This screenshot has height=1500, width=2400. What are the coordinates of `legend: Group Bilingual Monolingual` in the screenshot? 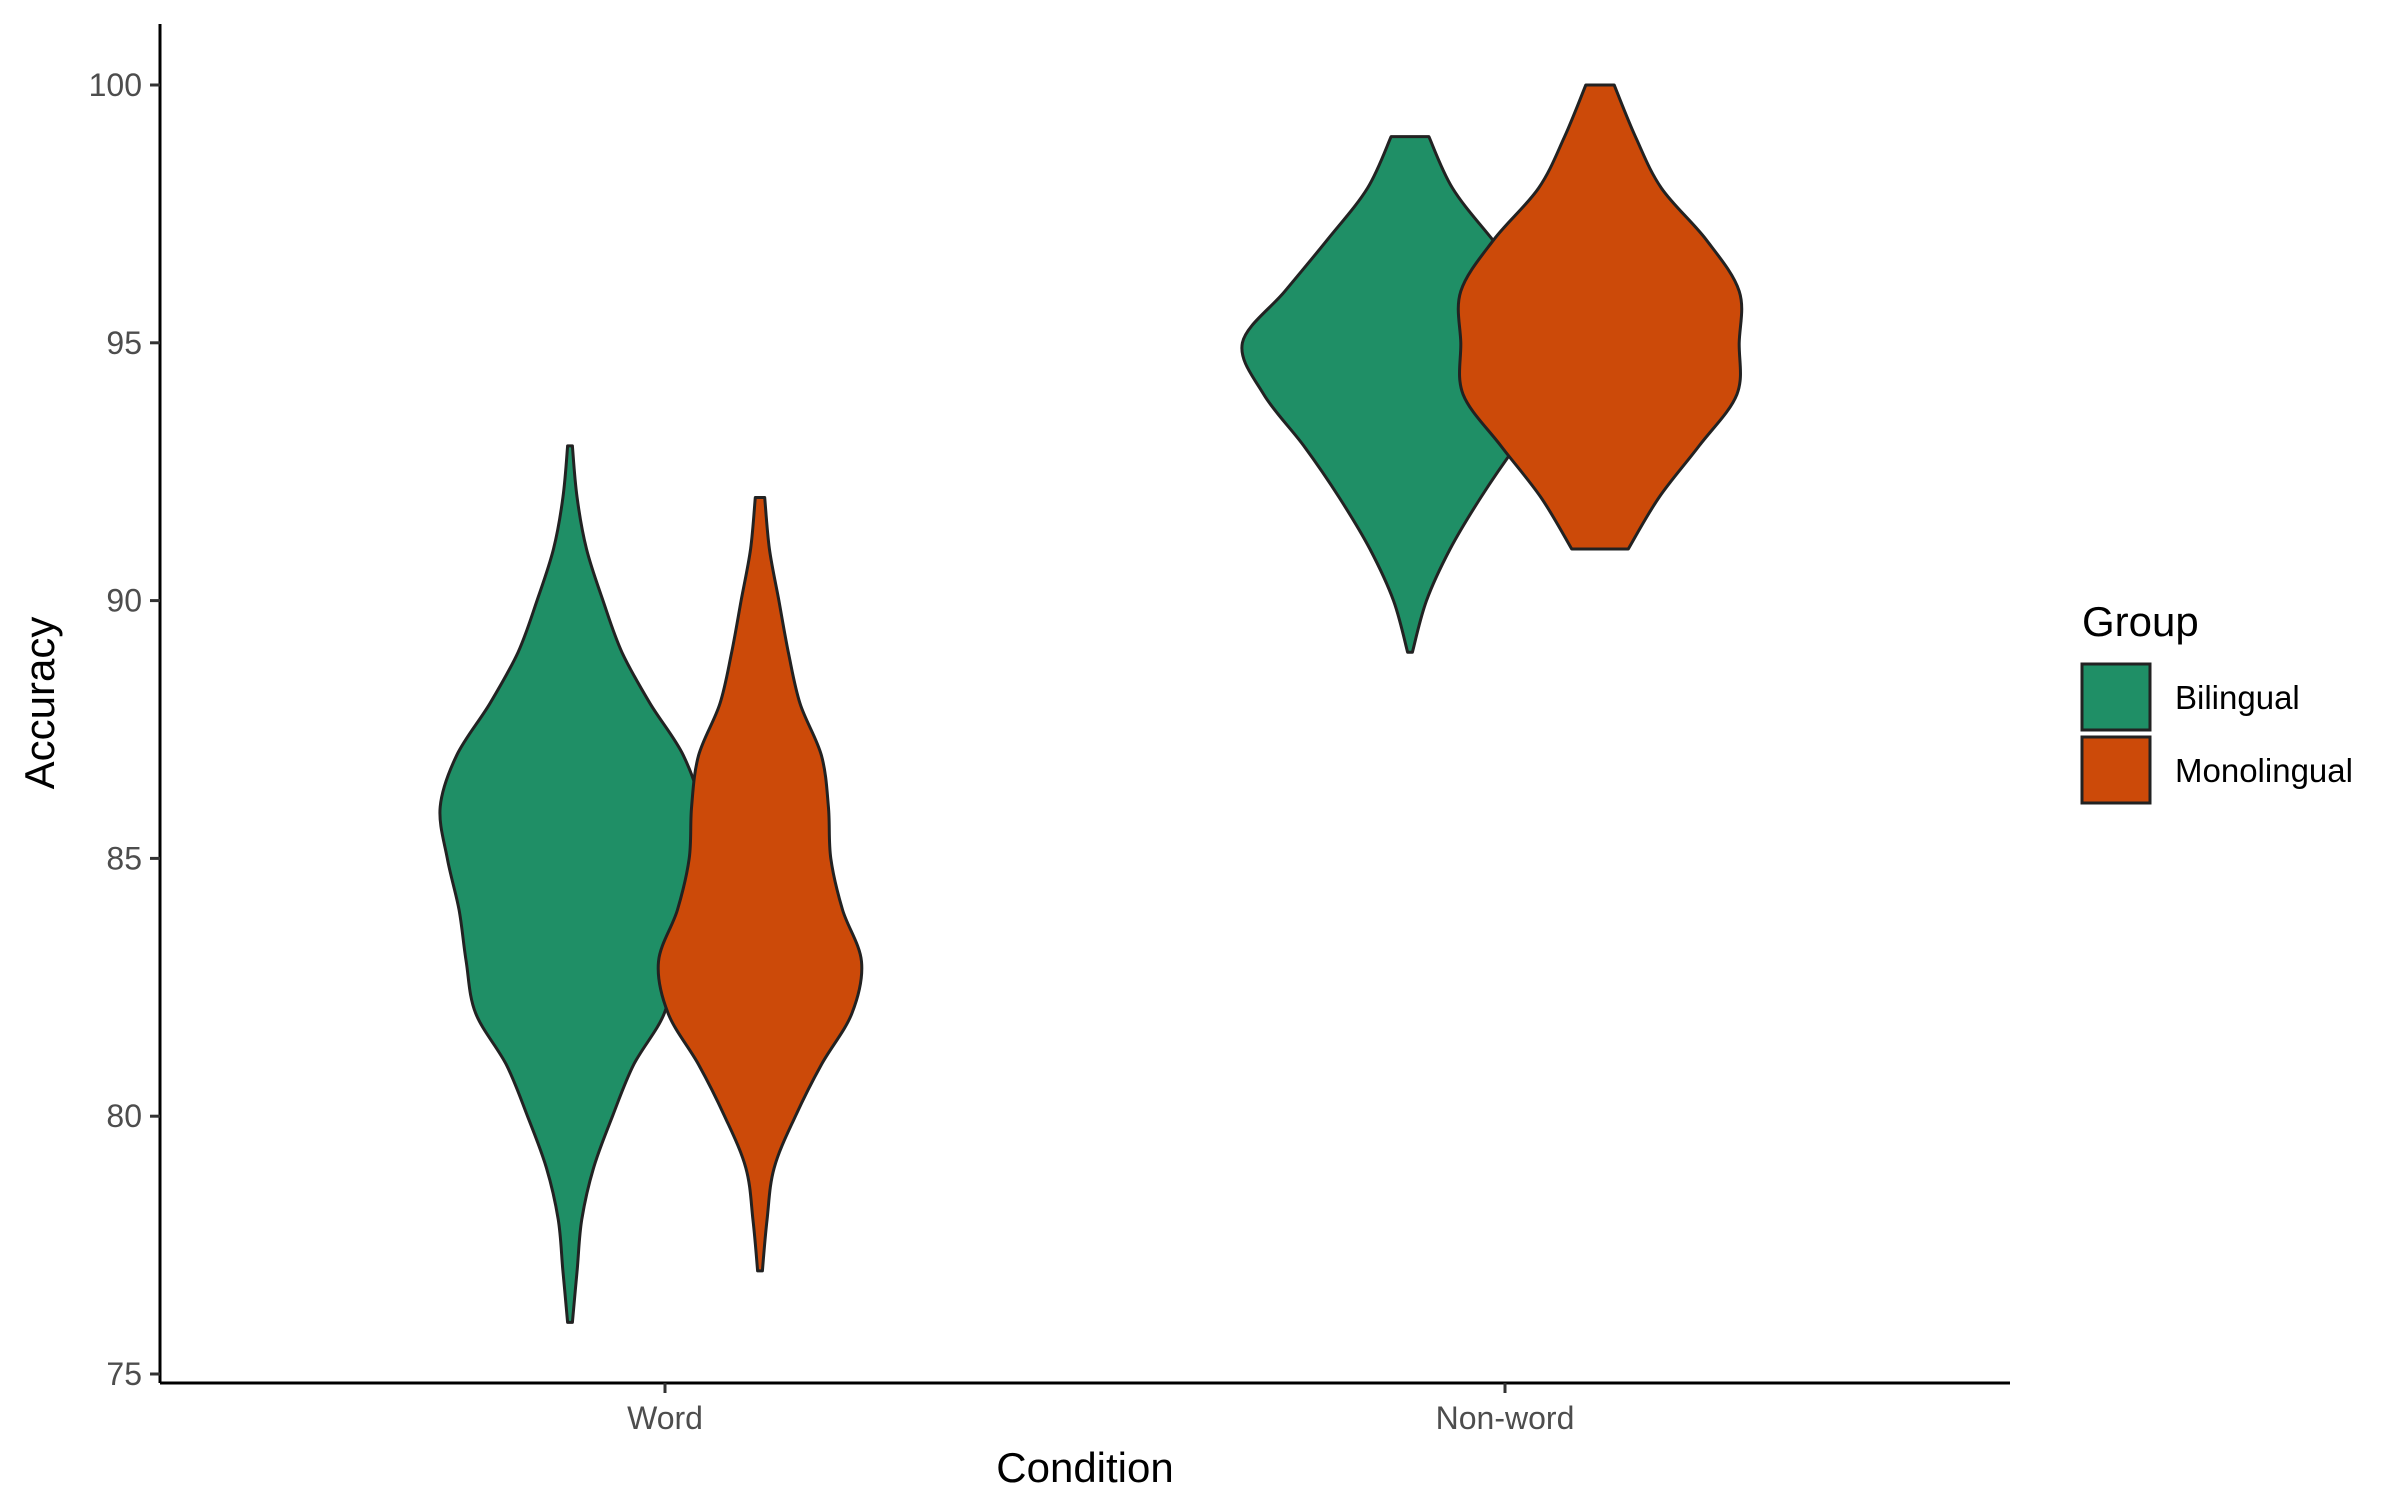 It's located at (2216, 701).